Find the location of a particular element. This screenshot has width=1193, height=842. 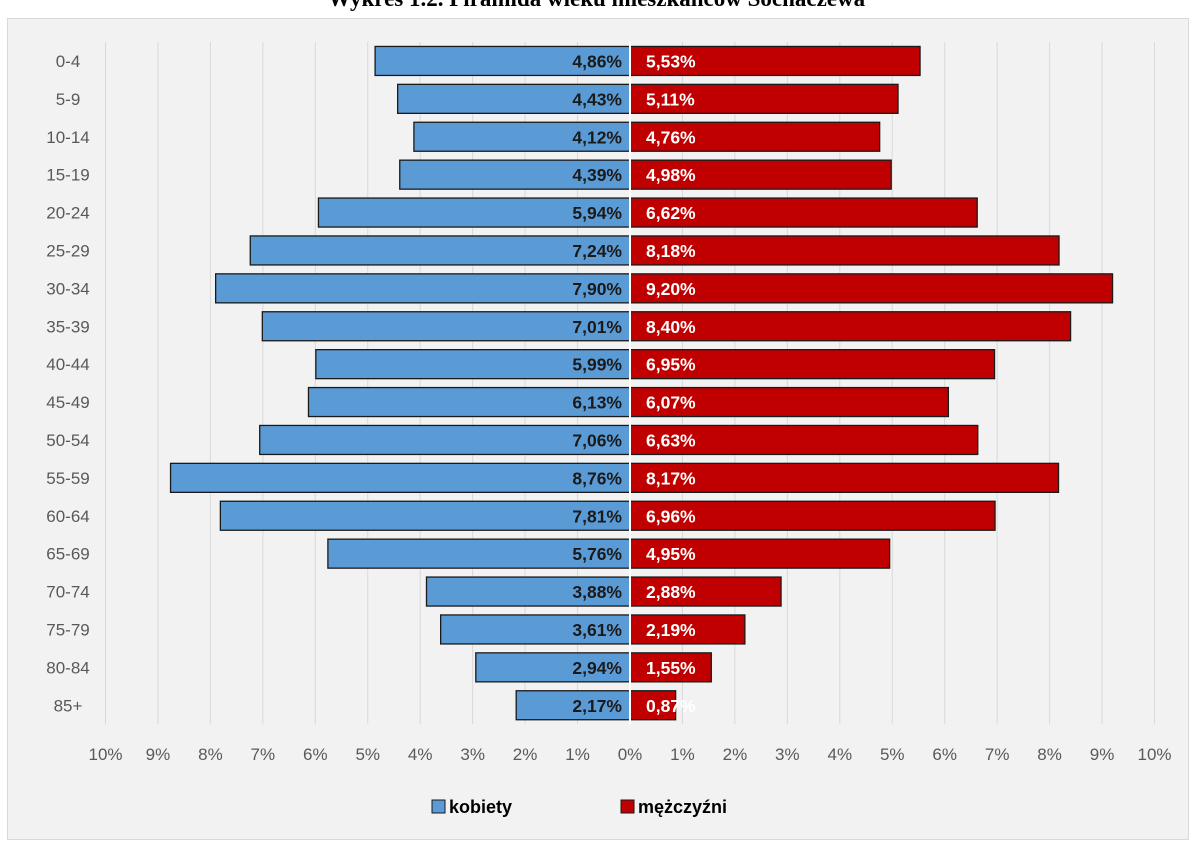

data-label-mezczyzni: 4,95% is located at coordinates (671, 554).